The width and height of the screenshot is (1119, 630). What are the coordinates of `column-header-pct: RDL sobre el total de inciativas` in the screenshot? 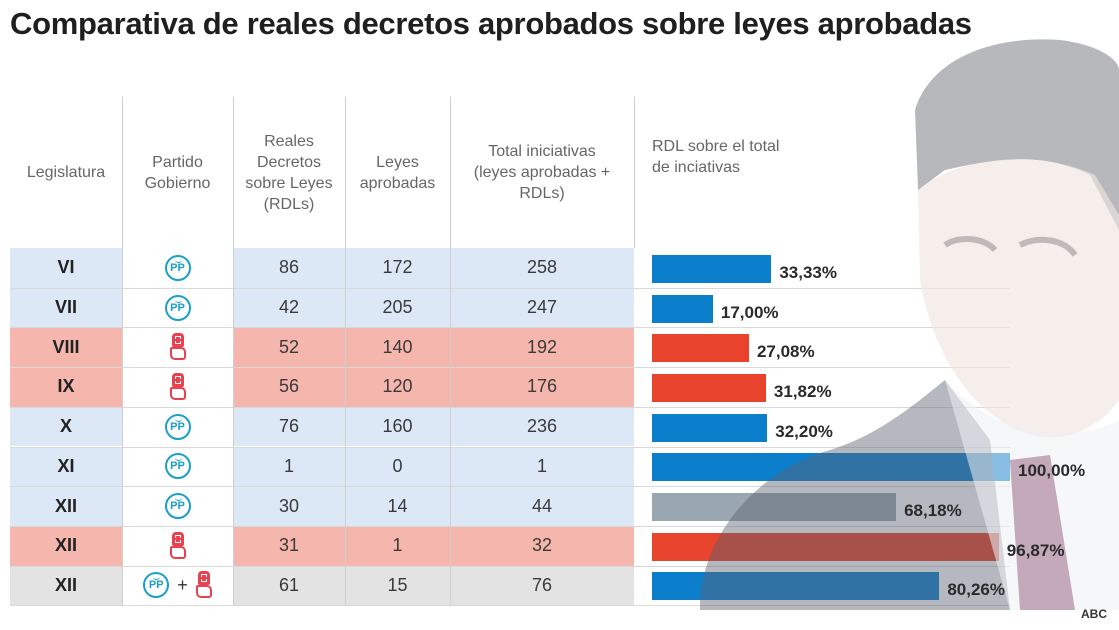 It's located at (768, 156).